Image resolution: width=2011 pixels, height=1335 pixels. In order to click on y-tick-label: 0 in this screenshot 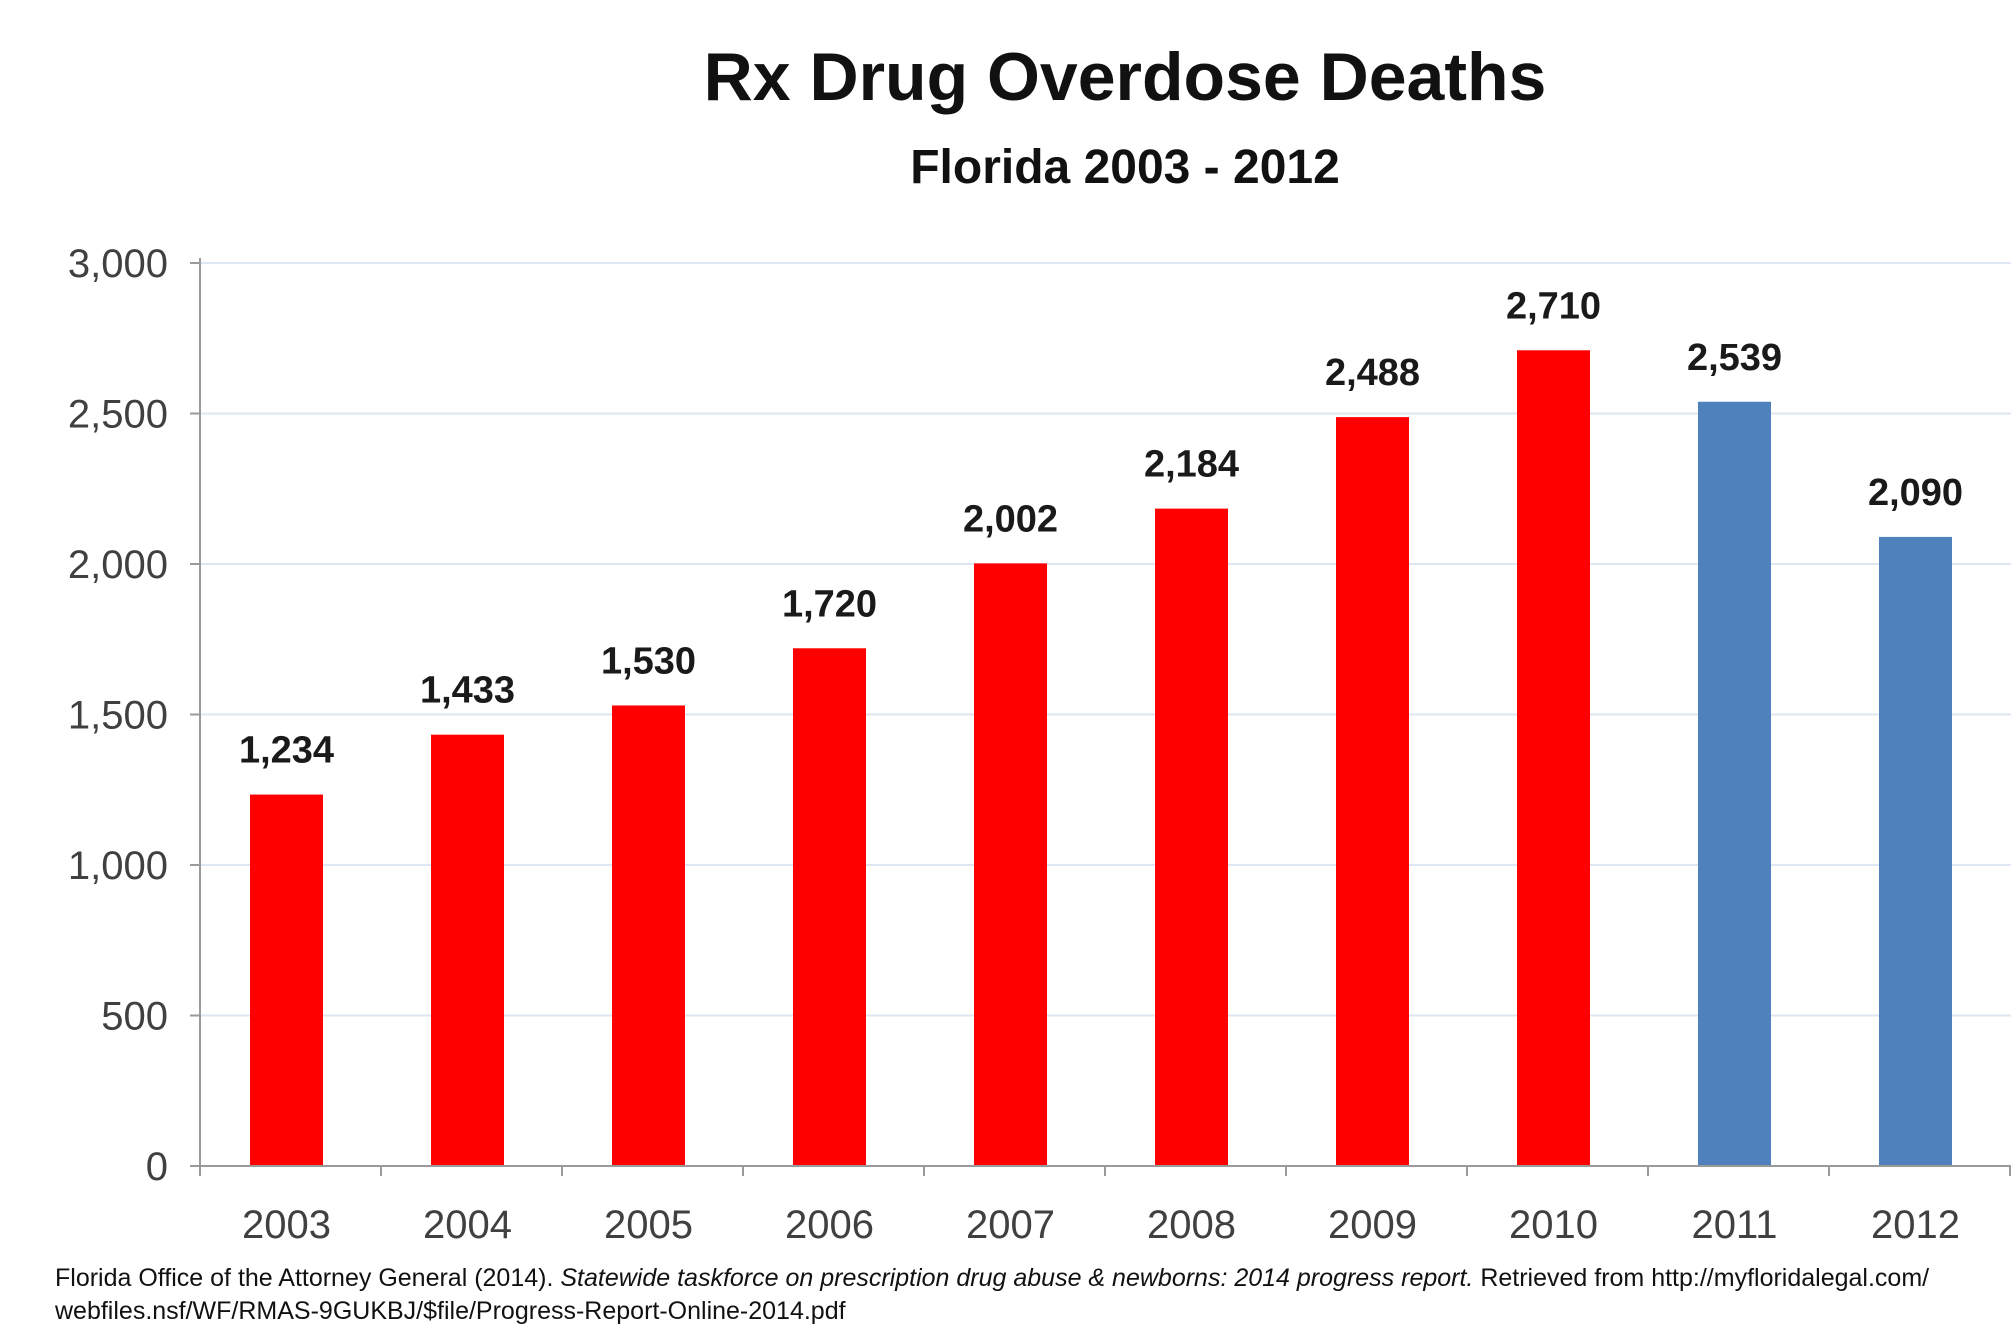, I will do `click(157, 1167)`.